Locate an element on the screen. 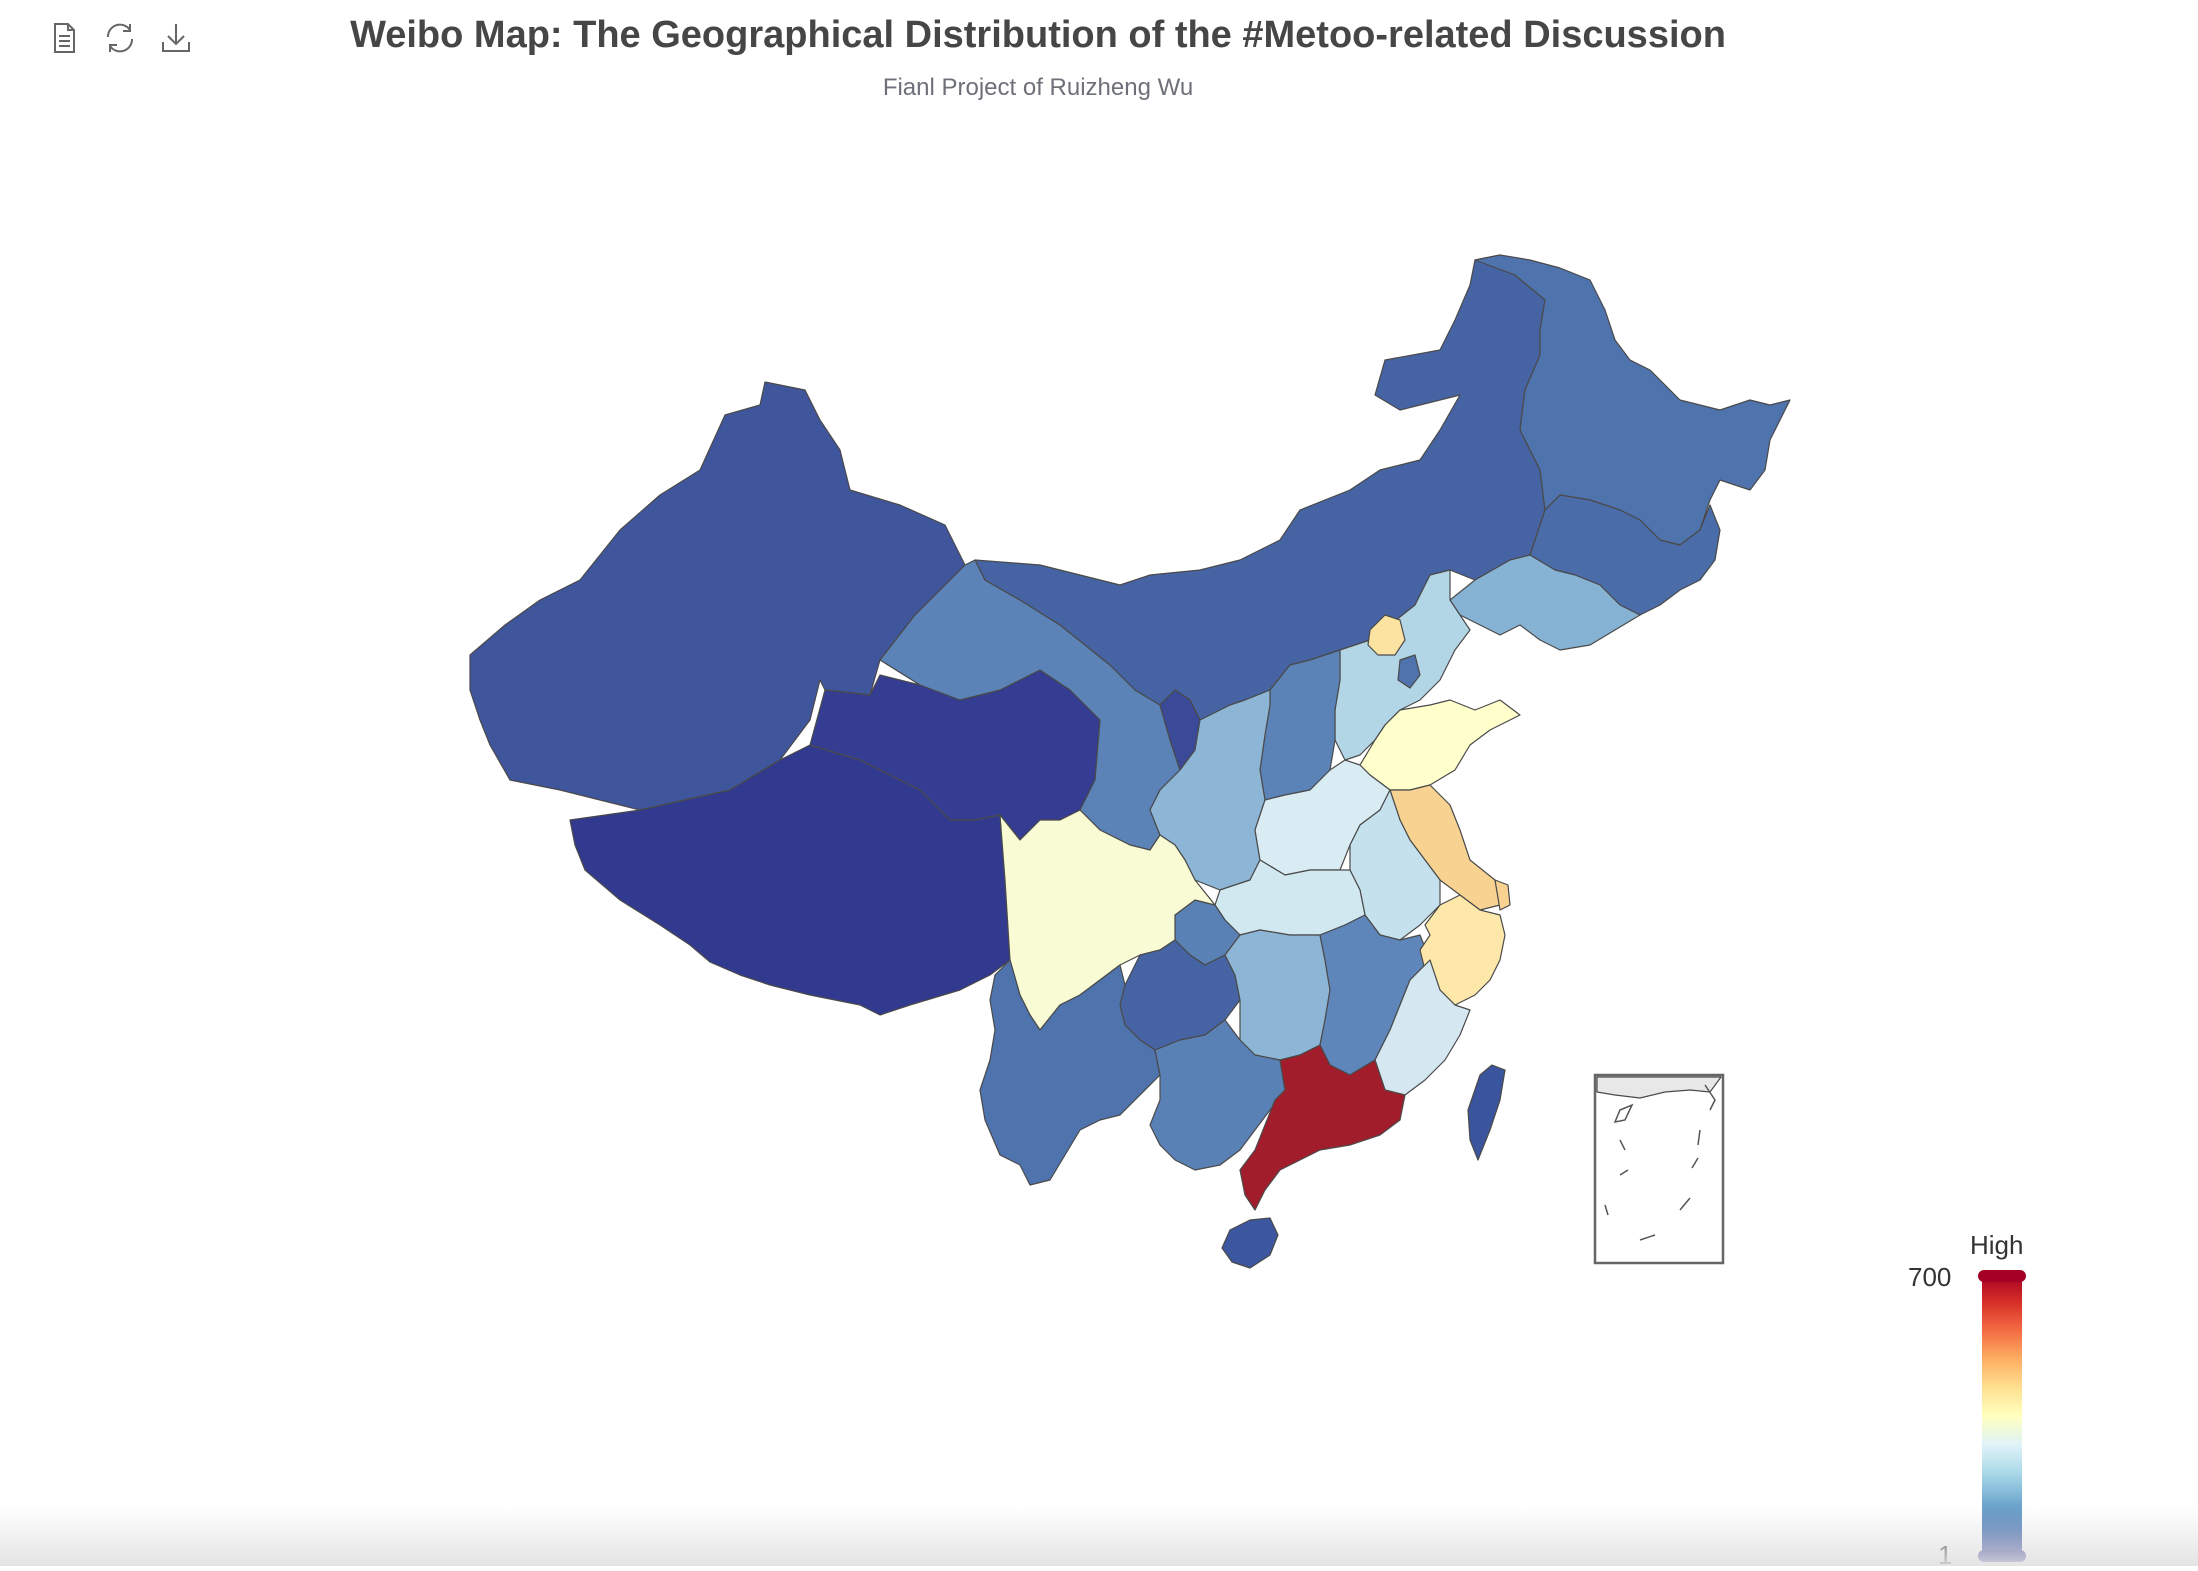 This screenshot has height=1571, width=2198. province-liaoning is located at coordinates (1545, 602).